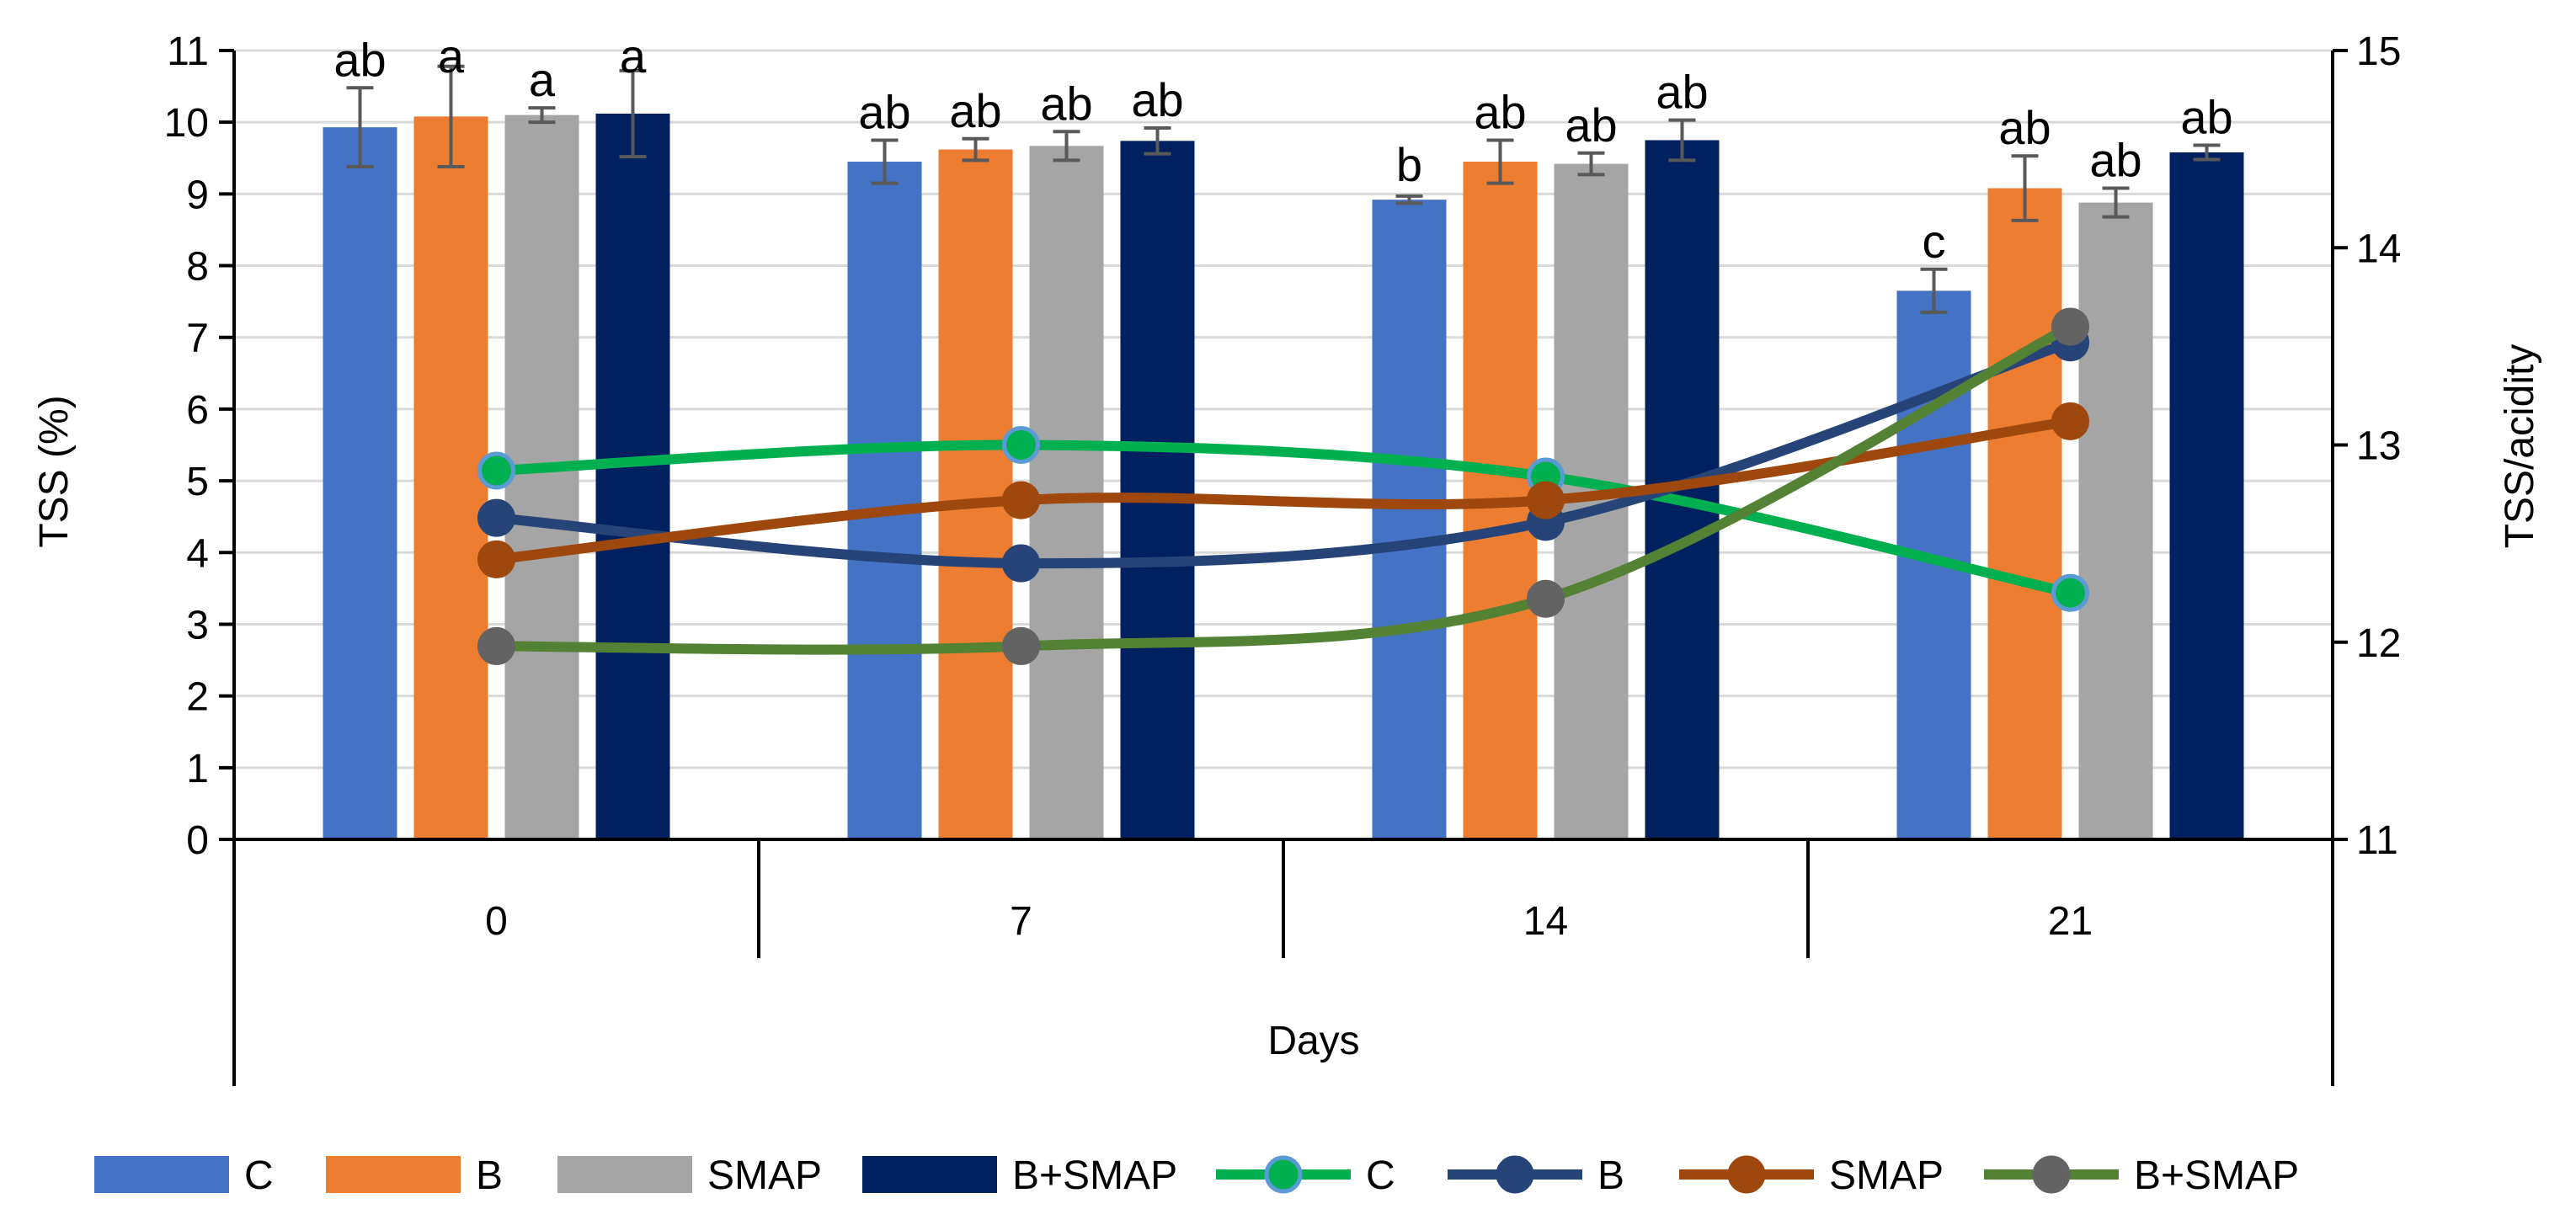 This screenshot has height=1225, width=2576. What do you see at coordinates (197, 410) in the screenshot?
I see `y-tick-label-left: 6` at bounding box center [197, 410].